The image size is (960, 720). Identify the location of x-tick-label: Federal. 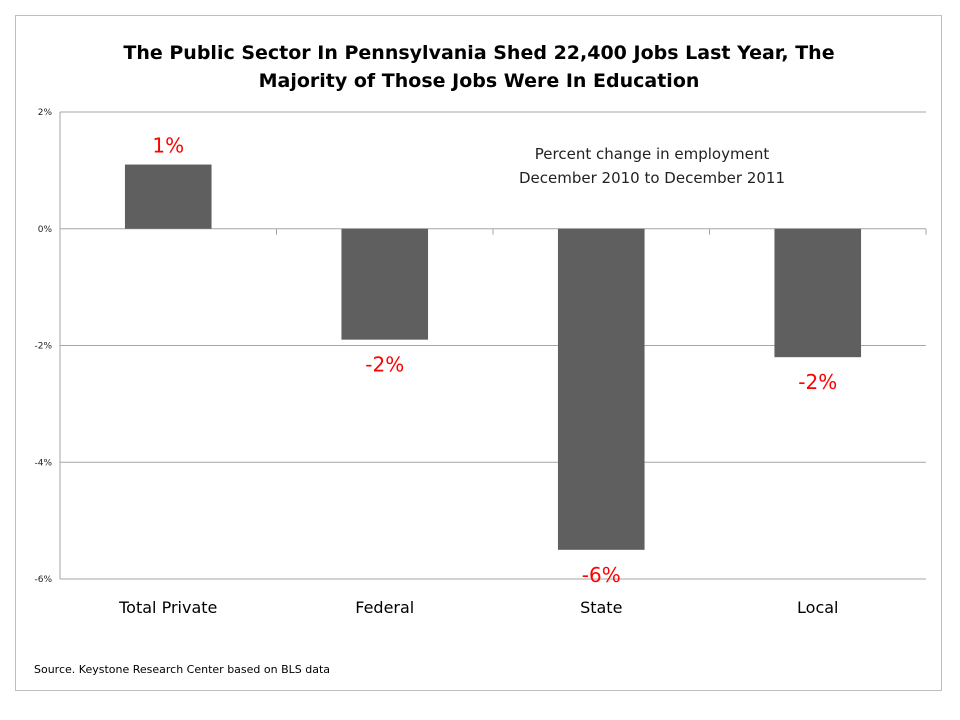
(384, 607).